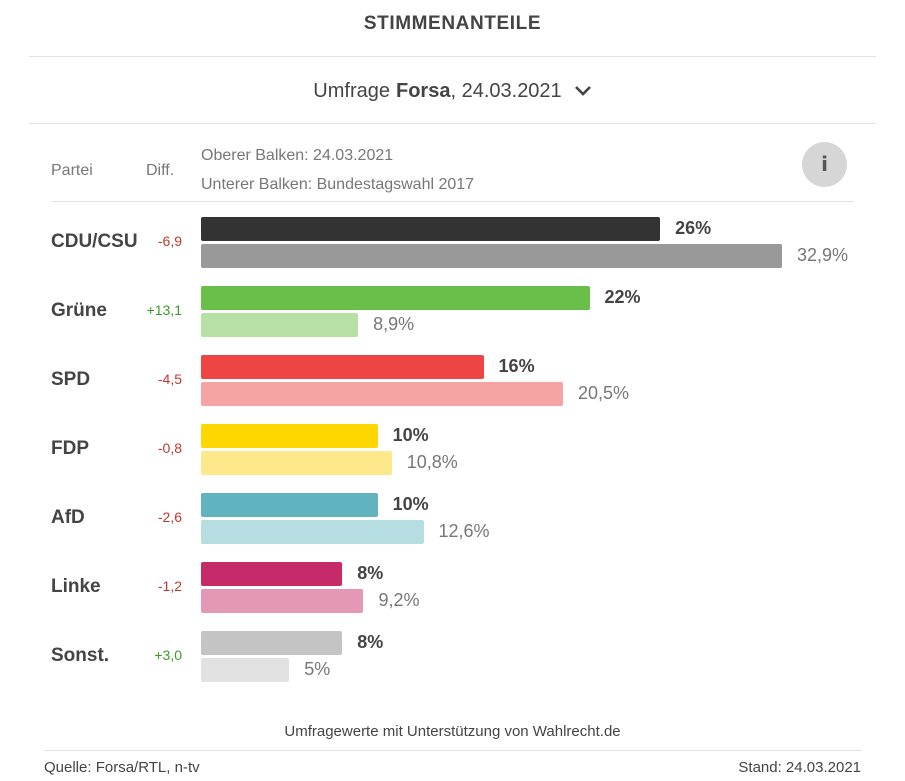 The image size is (905, 781). I want to click on bar-bottom-label: 10,8%, so click(432, 462).